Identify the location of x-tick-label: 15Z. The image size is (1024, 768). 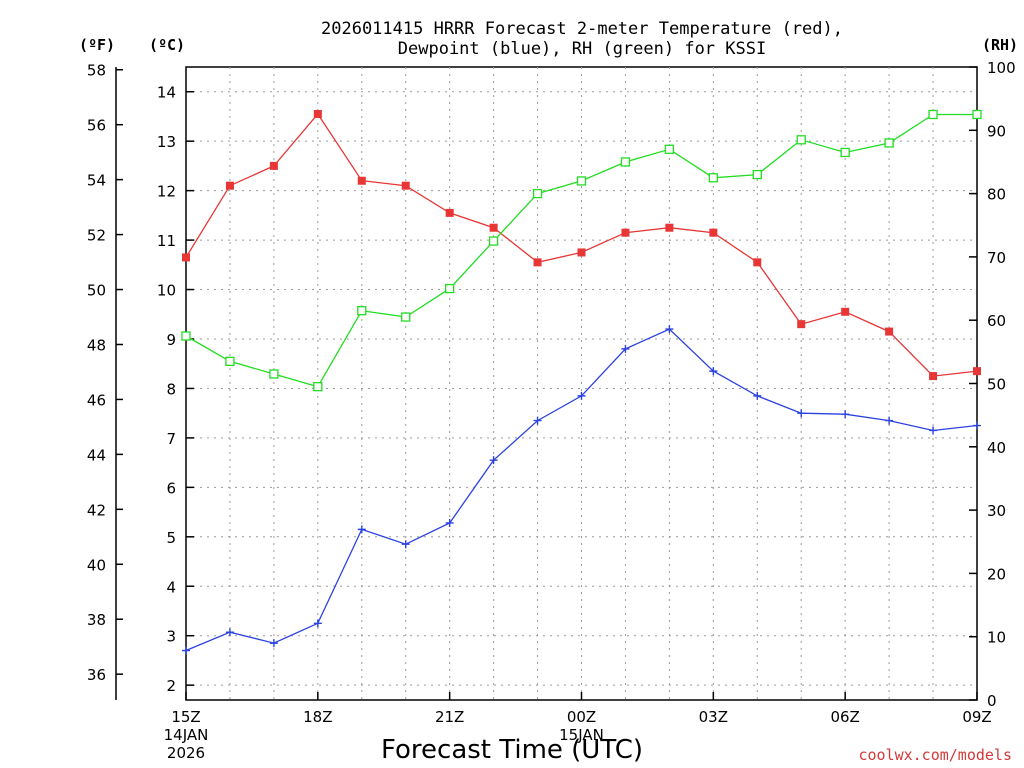
(185, 717).